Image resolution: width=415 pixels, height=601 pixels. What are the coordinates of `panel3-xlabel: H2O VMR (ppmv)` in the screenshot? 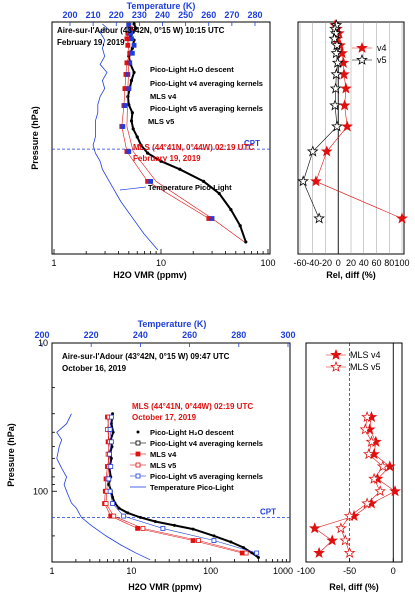 It's located at (165, 587).